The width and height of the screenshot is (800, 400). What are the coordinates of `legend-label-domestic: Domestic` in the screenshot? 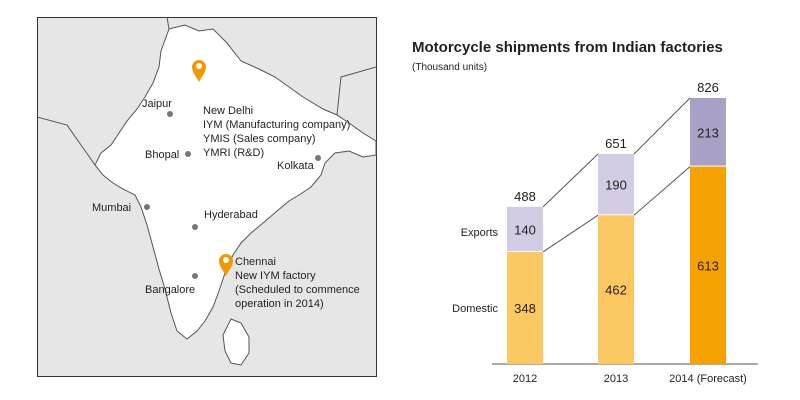 It's located at (475, 309).